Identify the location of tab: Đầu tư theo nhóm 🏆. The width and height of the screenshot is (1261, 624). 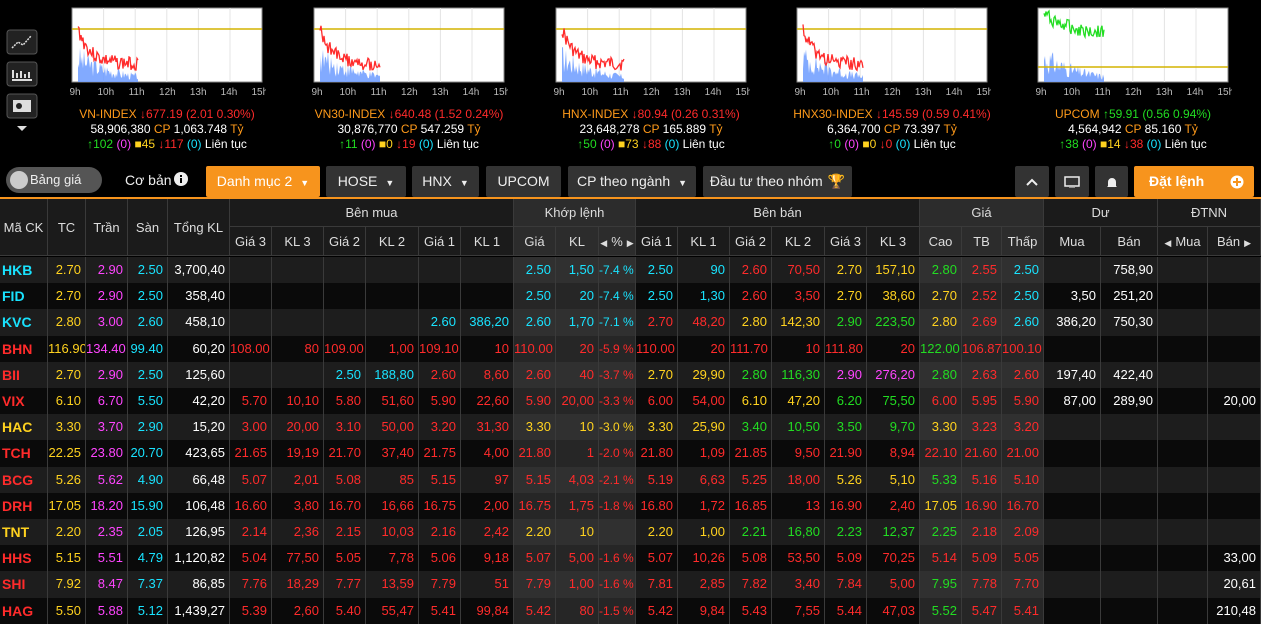
(777, 181).